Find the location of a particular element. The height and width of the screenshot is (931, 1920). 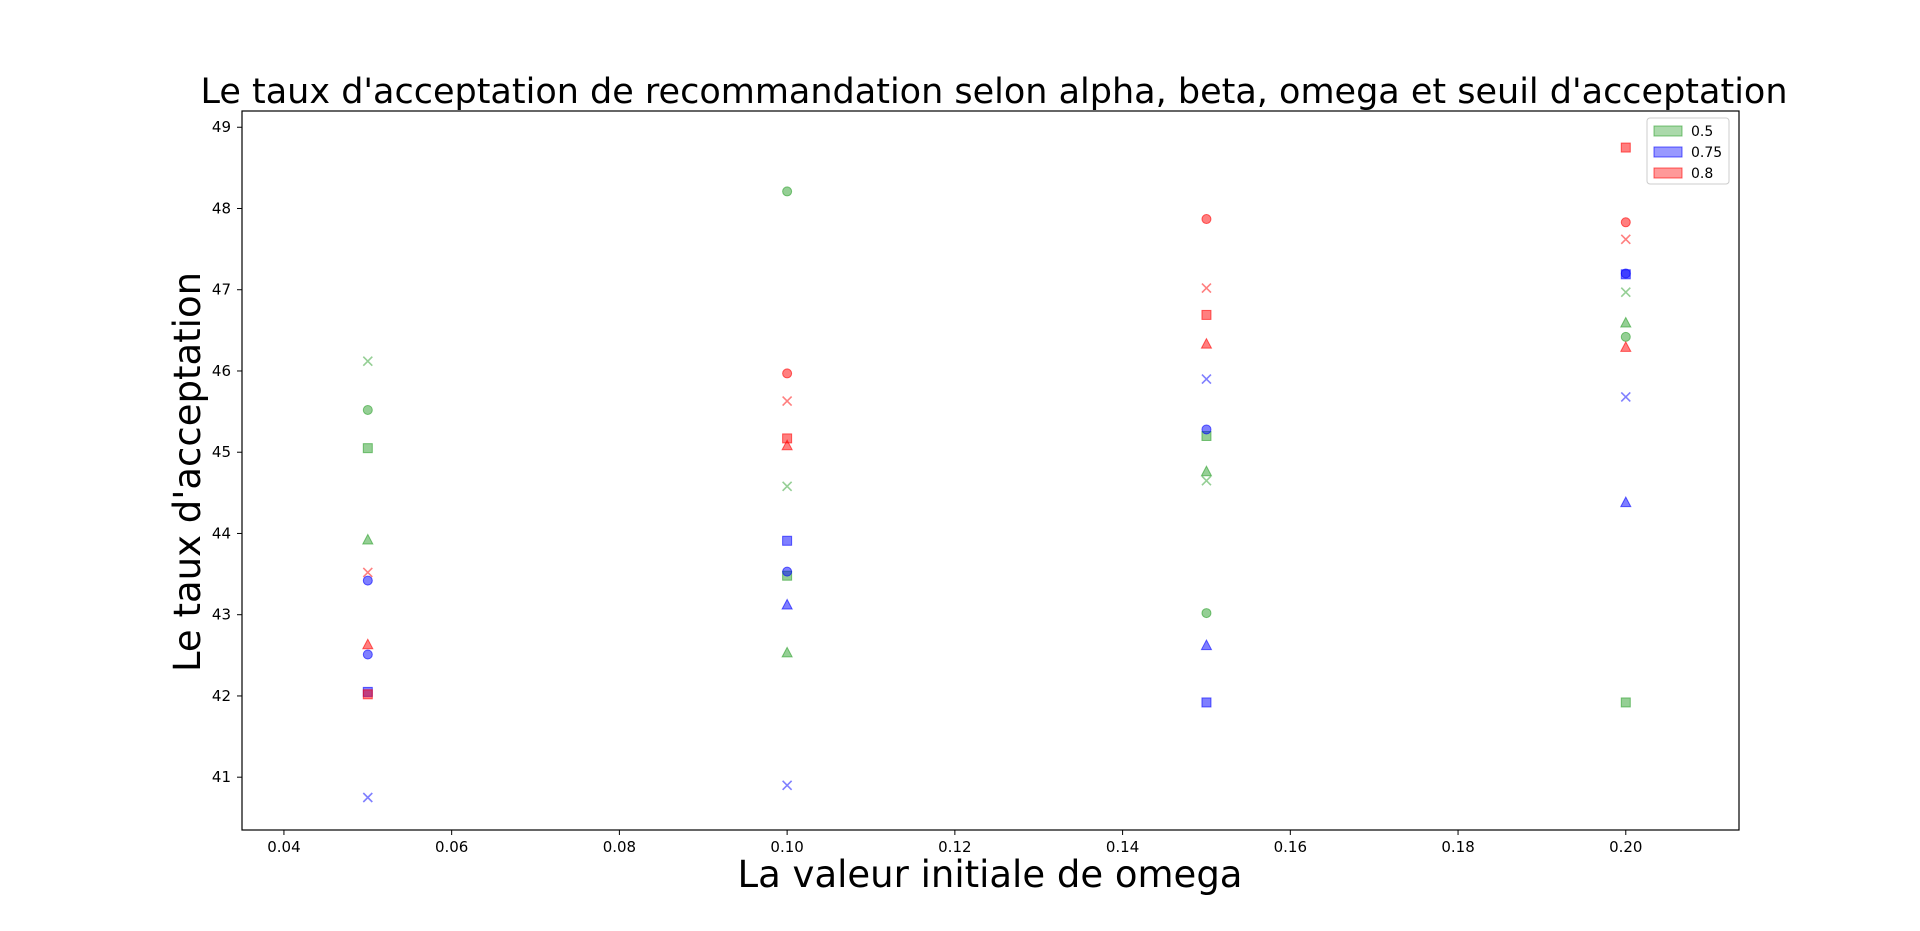

x-tick-label: 0.14 is located at coordinates (1122, 847).